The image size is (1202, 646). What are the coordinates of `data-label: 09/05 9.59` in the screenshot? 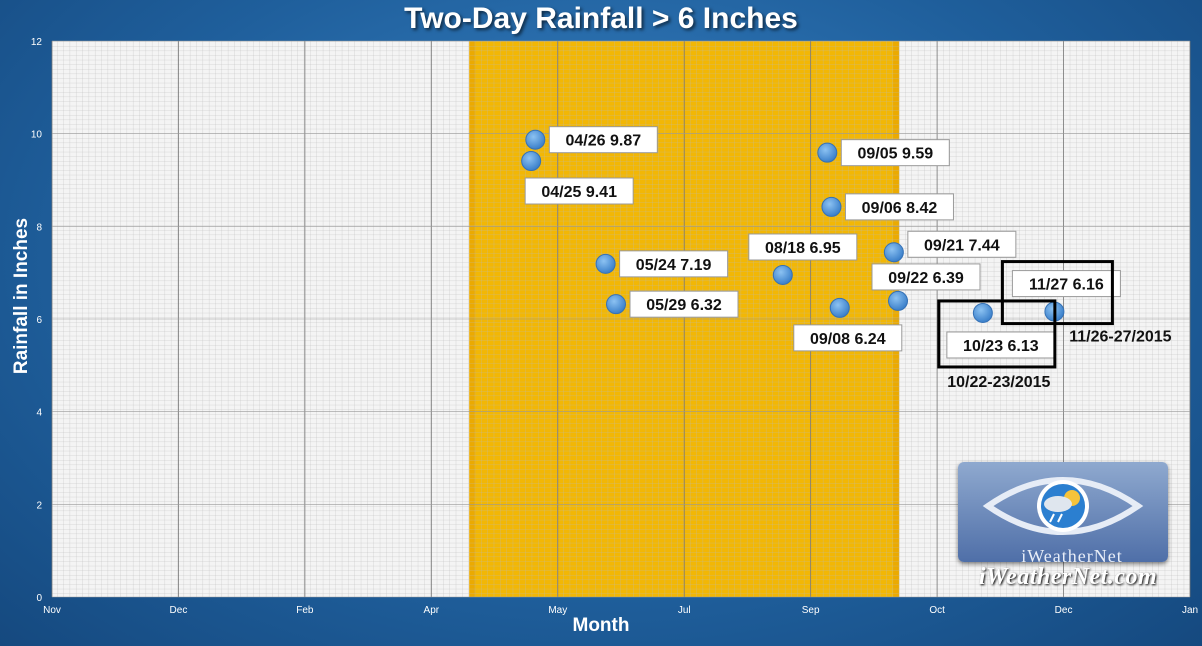 It's located at (895, 154).